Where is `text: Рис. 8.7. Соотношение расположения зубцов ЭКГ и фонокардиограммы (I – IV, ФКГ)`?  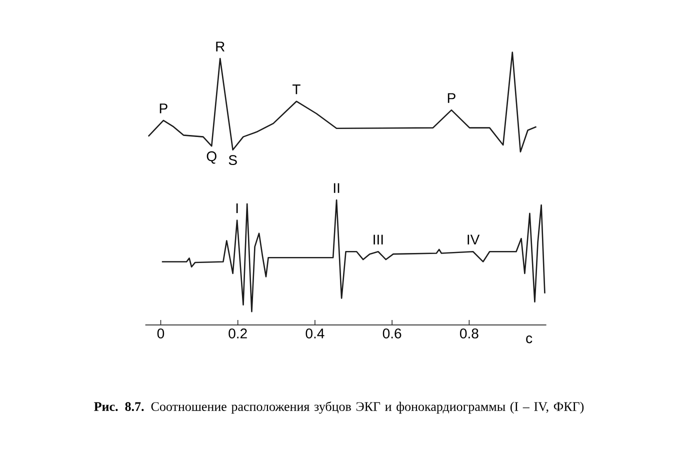 text: Рис. 8.7. Соотношение расположения зубцов ЭКГ и фонокардиограммы (I – IV, ФКГ) is located at coordinates (339, 408).